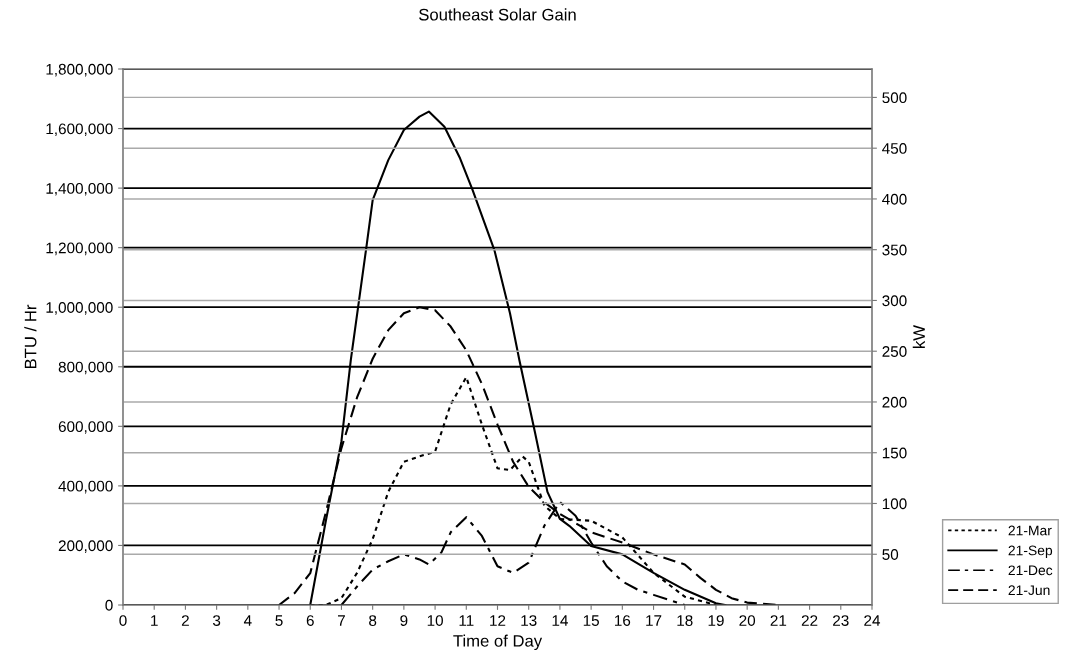 The width and height of the screenshot is (1073, 670). What do you see at coordinates (85, 427) in the screenshot?
I see `y-tick-label: 600,000` at bounding box center [85, 427].